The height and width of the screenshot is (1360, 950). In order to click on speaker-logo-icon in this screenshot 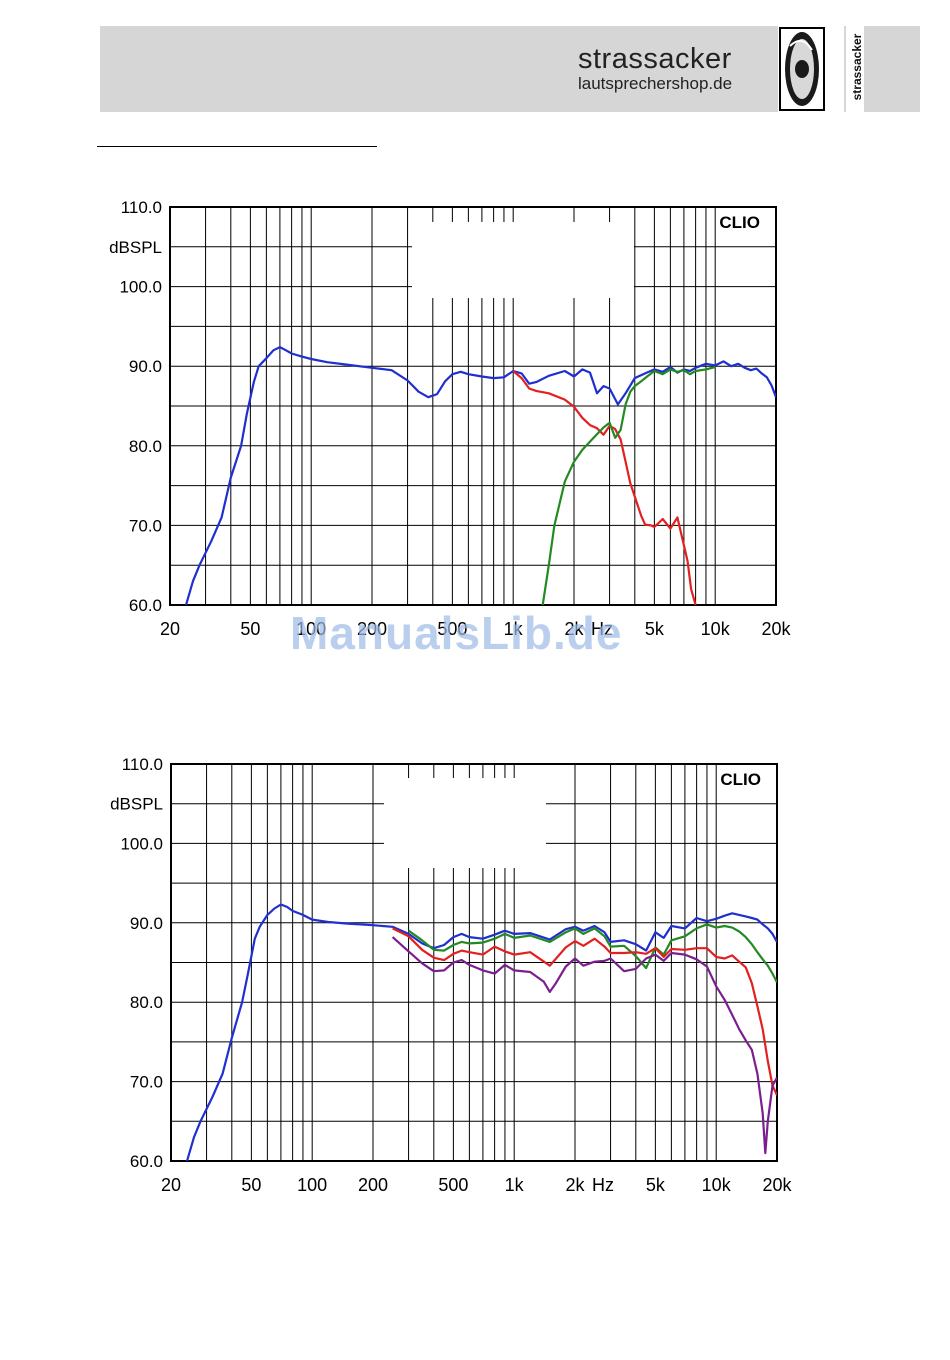, I will do `click(811, 69)`.